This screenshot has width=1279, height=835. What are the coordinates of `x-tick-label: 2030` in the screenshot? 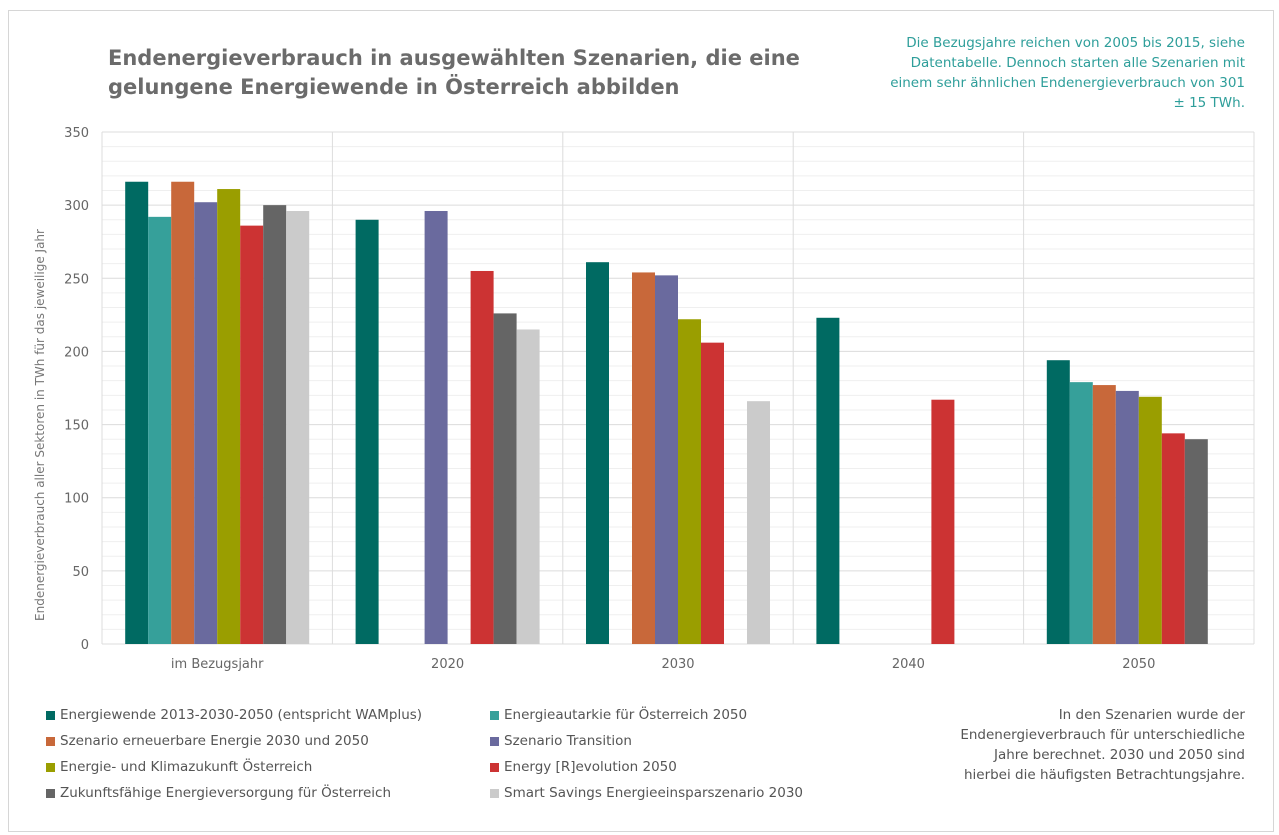 It's located at (677, 664).